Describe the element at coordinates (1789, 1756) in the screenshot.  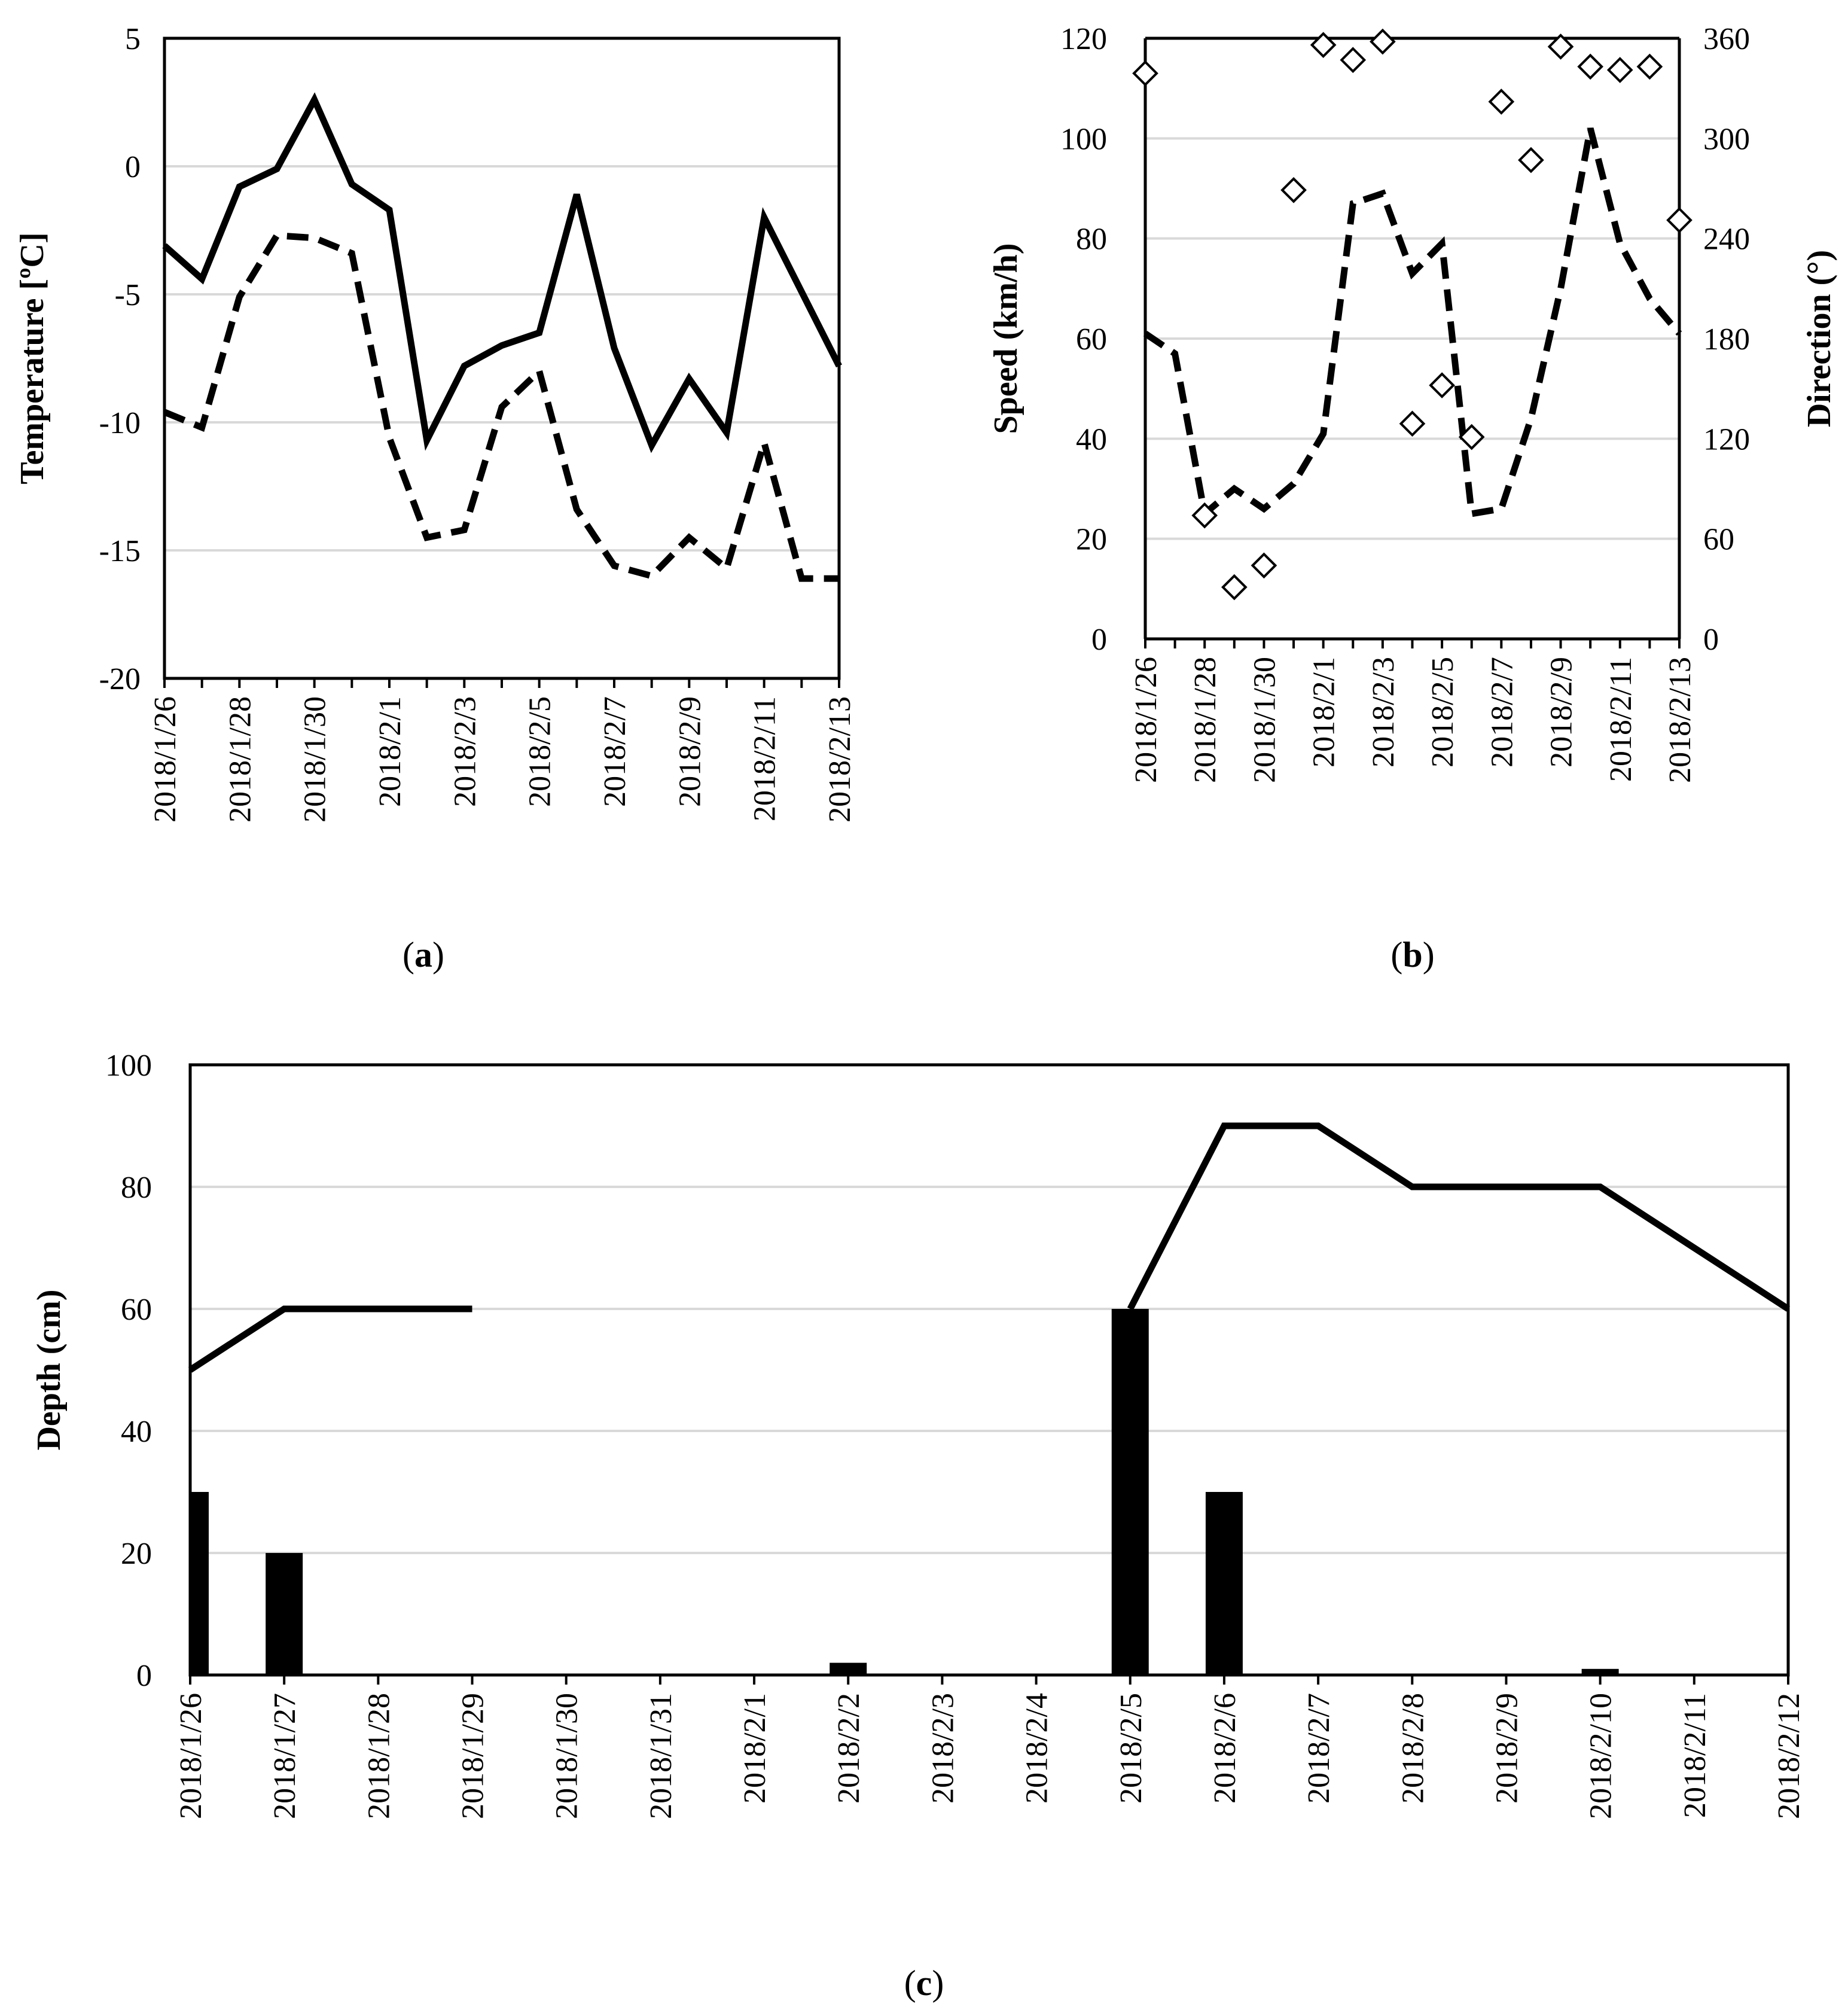
I see `x-tick-label: 2018/2/12` at that location.